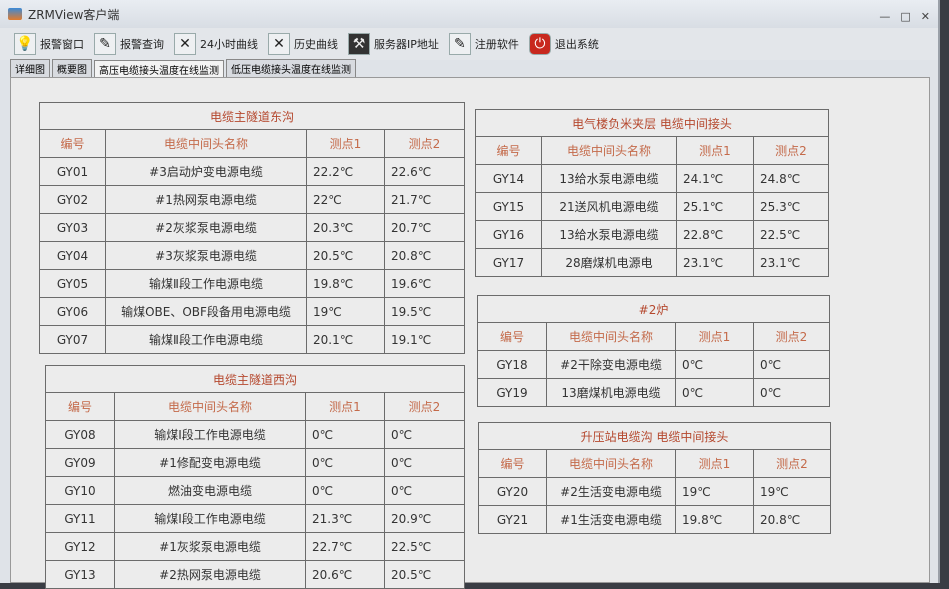 The height and width of the screenshot is (589, 949). I want to click on tab-3: 低压电缆接头温度在线监测, so click(291, 68).